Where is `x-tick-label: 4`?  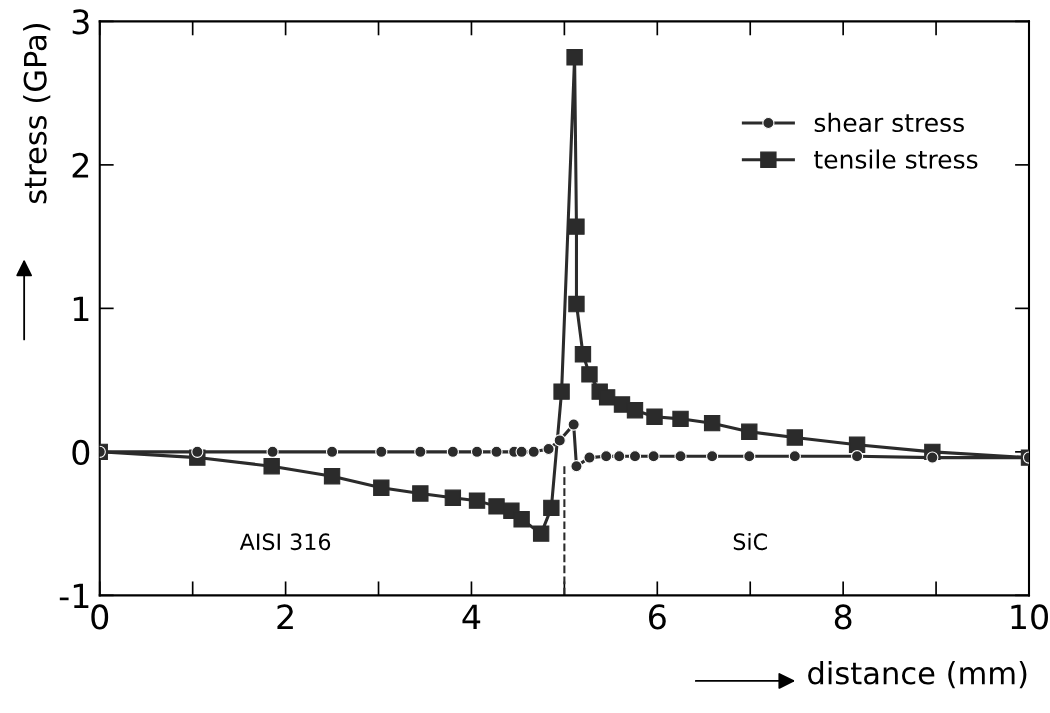 x-tick-label: 4 is located at coordinates (471, 617).